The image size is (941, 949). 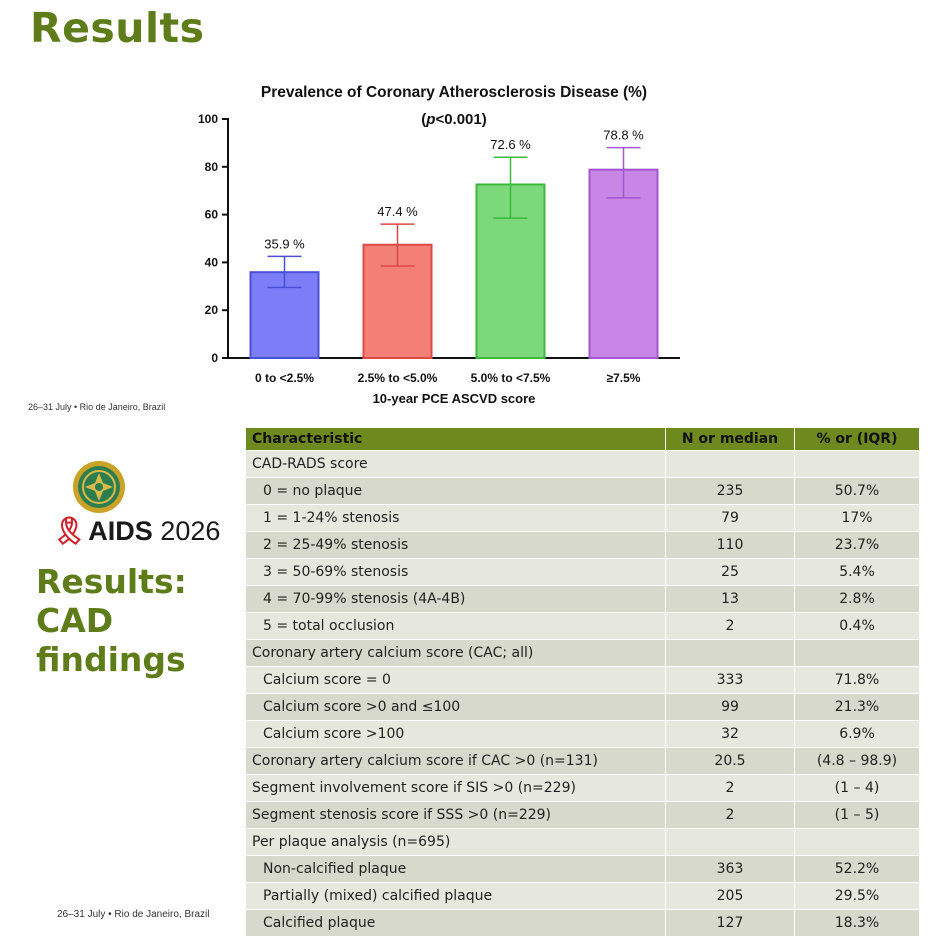 I want to click on n-cell: 25, so click(x=730, y=572).